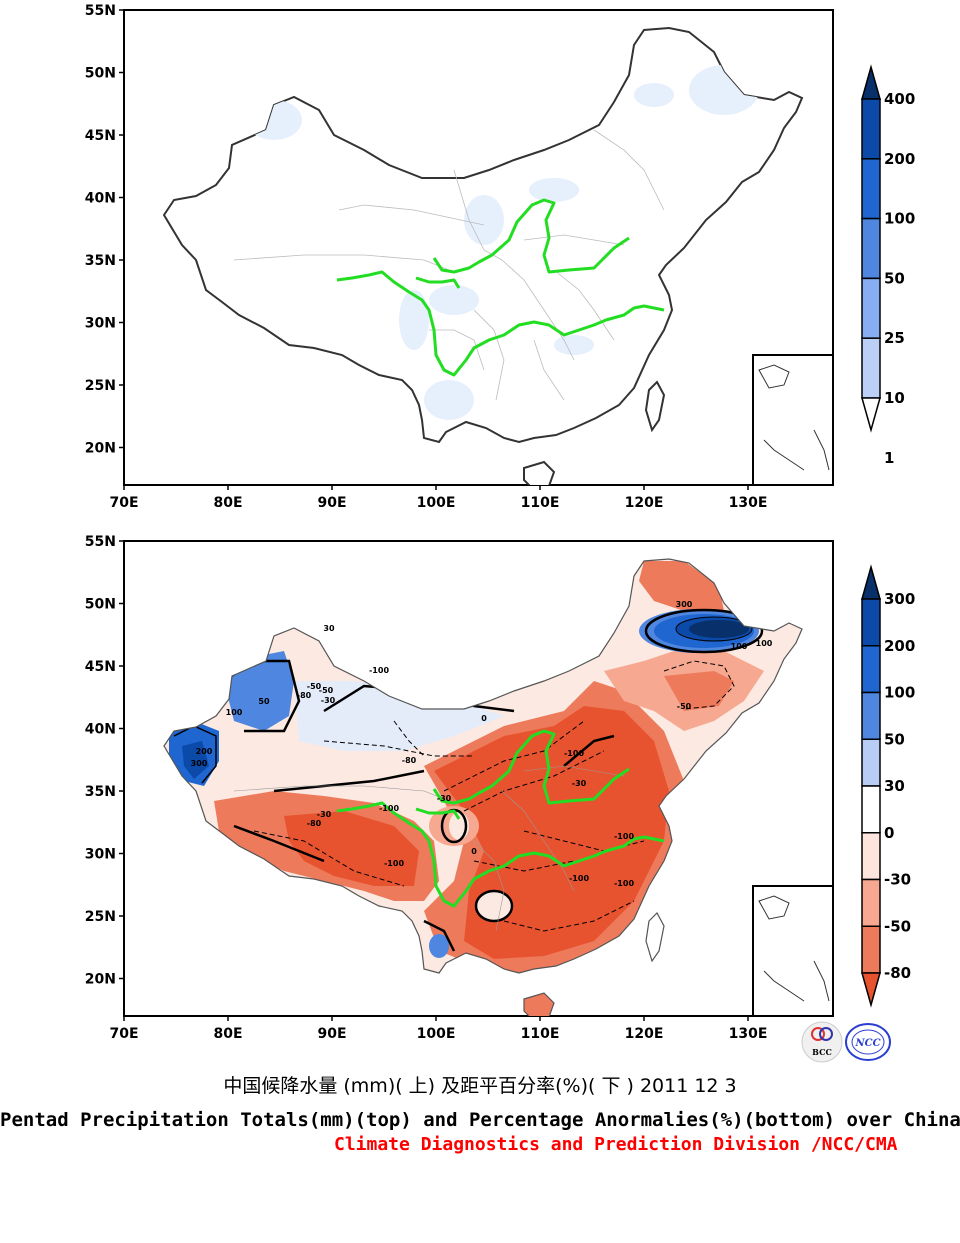  I want to click on ncc-logo: NCC, so click(868, 1042).